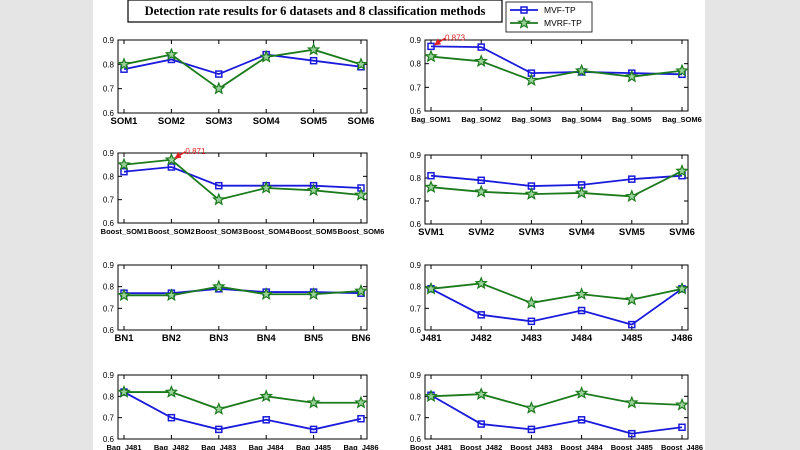 The width and height of the screenshot is (800, 450). I want to click on x-tick-label: Bag_SOM4, so click(582, 119).